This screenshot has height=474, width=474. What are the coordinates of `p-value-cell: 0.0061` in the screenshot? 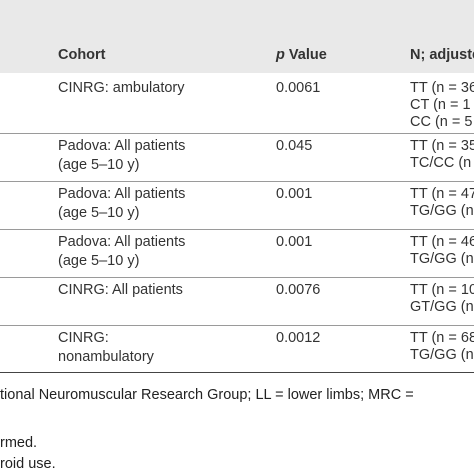 It's located at (298, 88).